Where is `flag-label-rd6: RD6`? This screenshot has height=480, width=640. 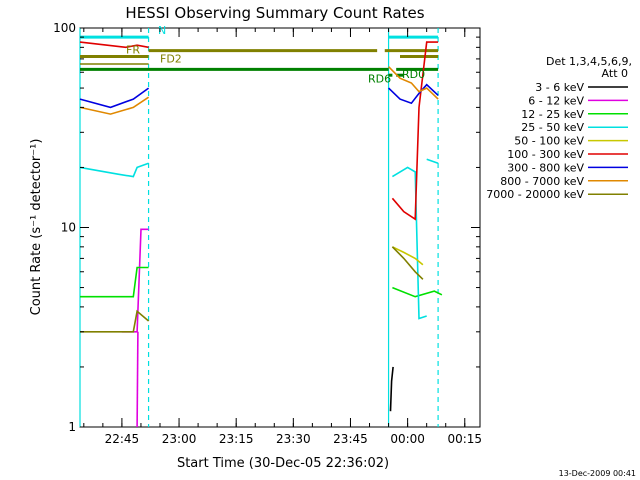
flag-label-rd6: RD6 is located at coordinates (379, 78).